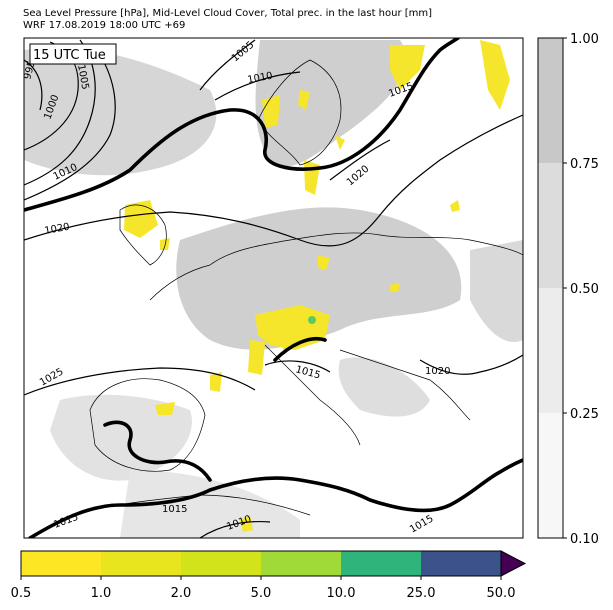 Image resolution: width=613 pixels, height=610 pixels. What do you see at coordinates (384, 387) in the screenshot?
I see `cloud-area-balkans` at bounding box center [384, 387].